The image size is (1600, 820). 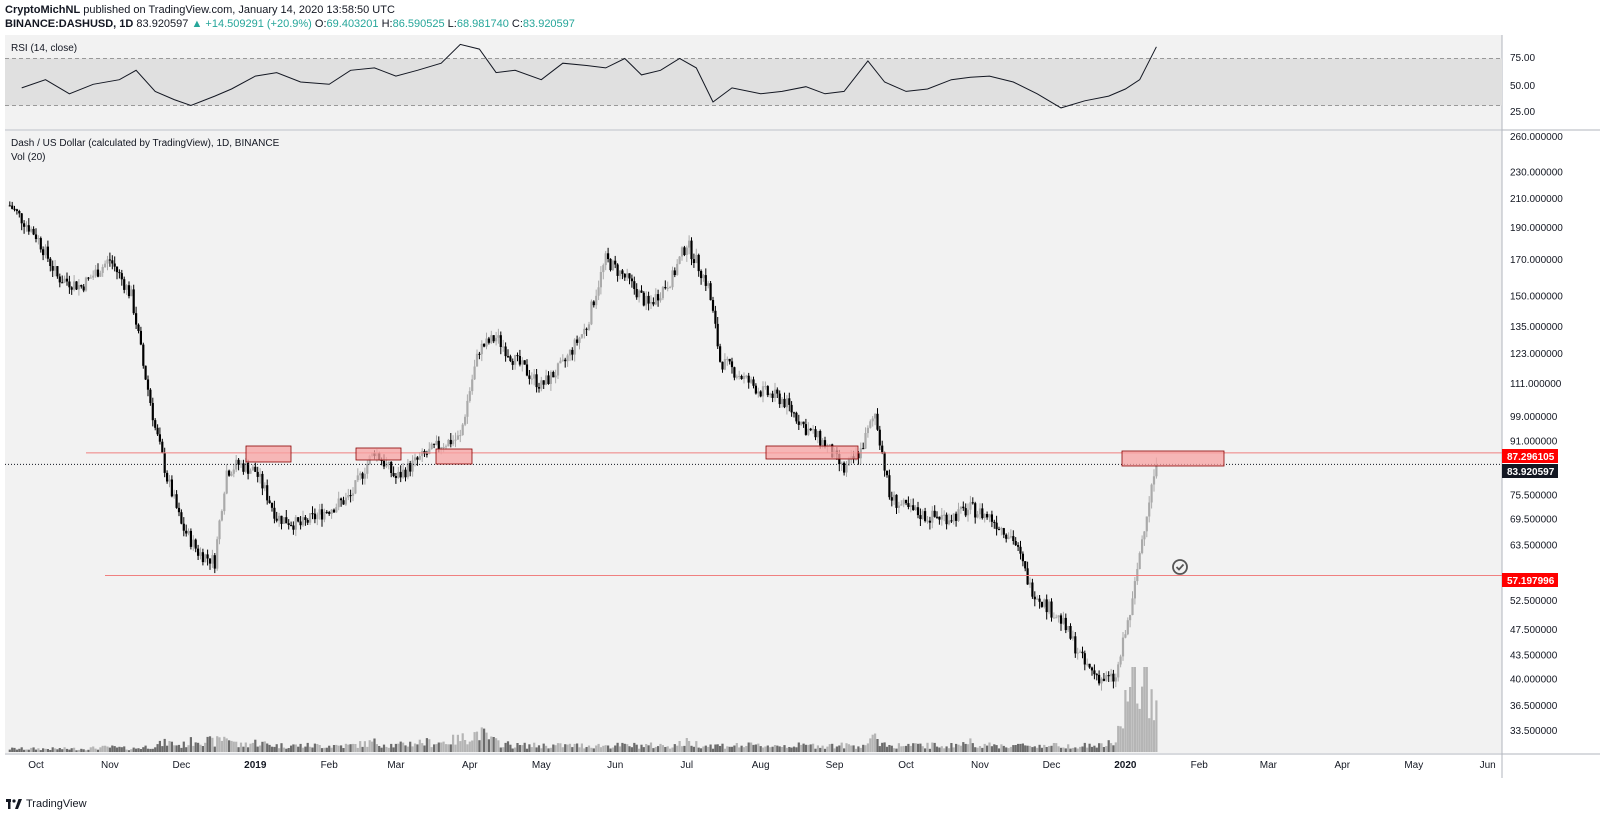 I want to click on author-name: CryptoMichNL, so click(x=43, y=10).